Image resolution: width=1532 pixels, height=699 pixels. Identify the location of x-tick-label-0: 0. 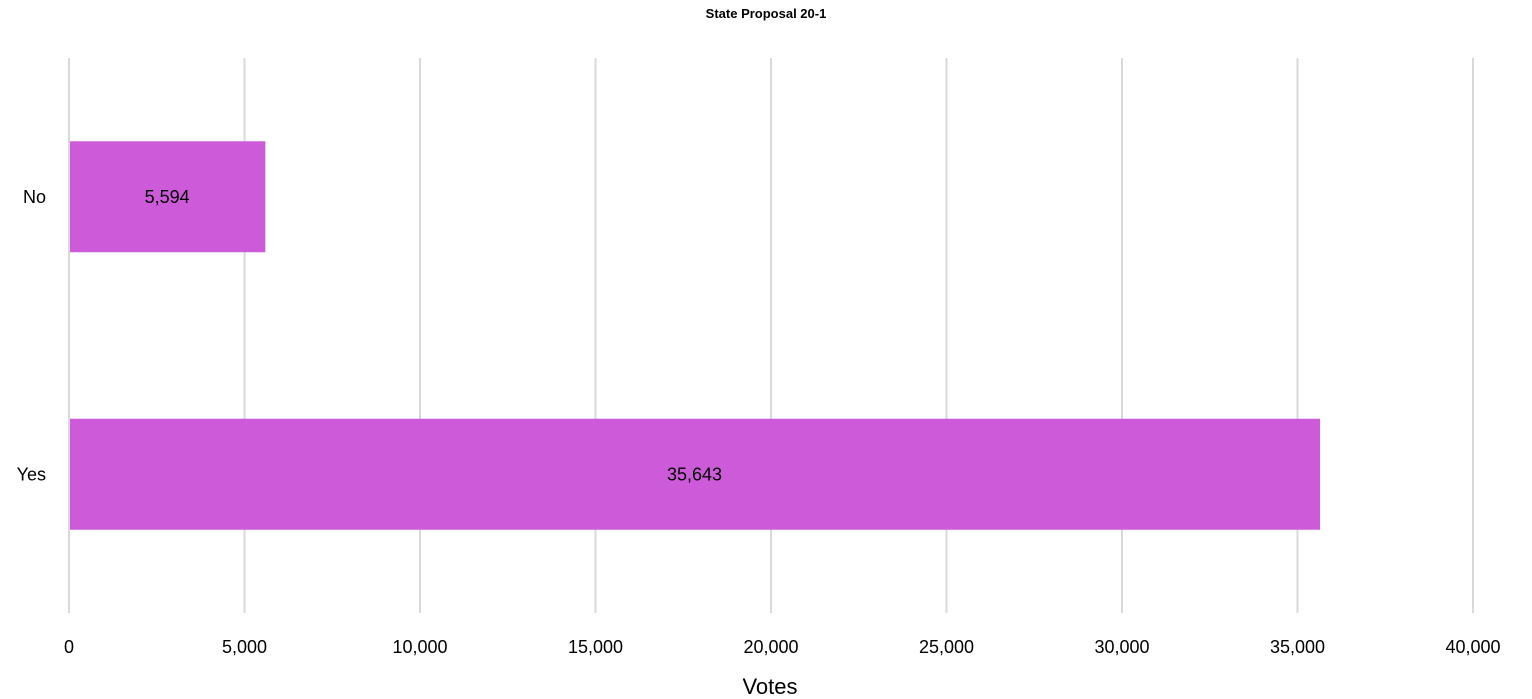
(69, 647).